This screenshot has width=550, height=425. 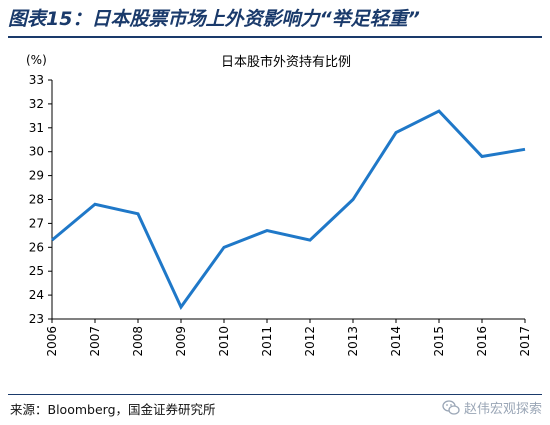 What do you see at coordinates (113, 409) in the screenshot?
I see `source-note: 来源：Bloomberg，国金证券研究所` at bounding box center [113, 409].